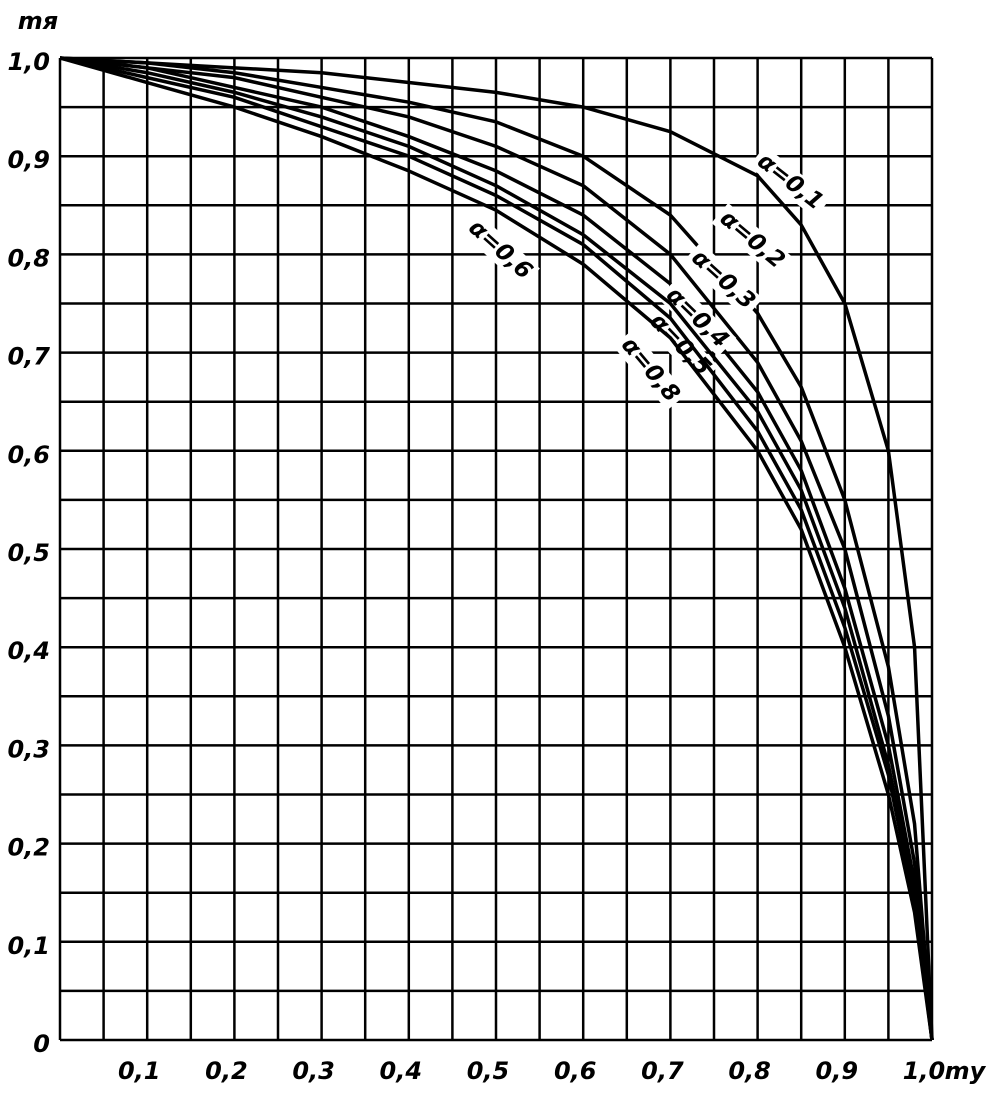 This screenshot has width=999, height=1097. What do you see at coordinates (662, 1071) in the screenshot?
I see `x-tick-label: 0,7` at bounding box center [662, 1071].